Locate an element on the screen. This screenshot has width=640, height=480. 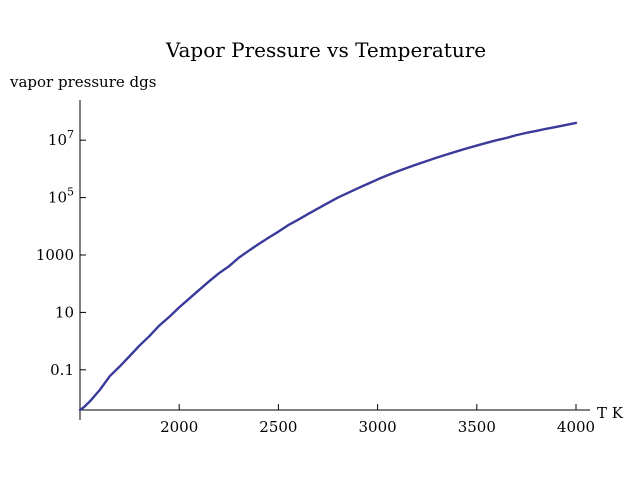
x-tick-label: 3500 is located at coordinates (477, 427).